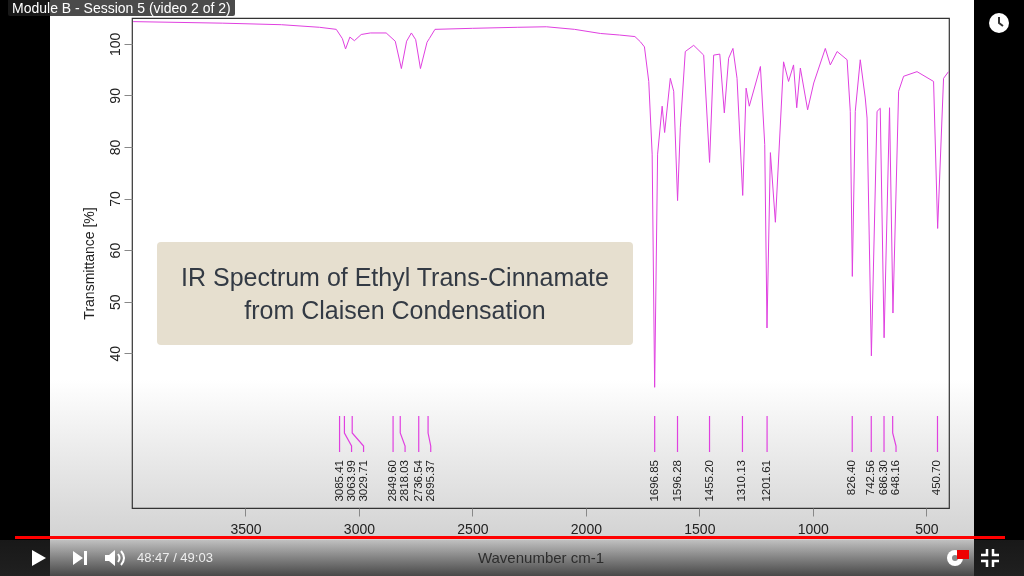 The image size is (1024, 576). Describe the element at coordinates (362, 481) in the screenshot. I see `annotation: 3029.71` at that location.